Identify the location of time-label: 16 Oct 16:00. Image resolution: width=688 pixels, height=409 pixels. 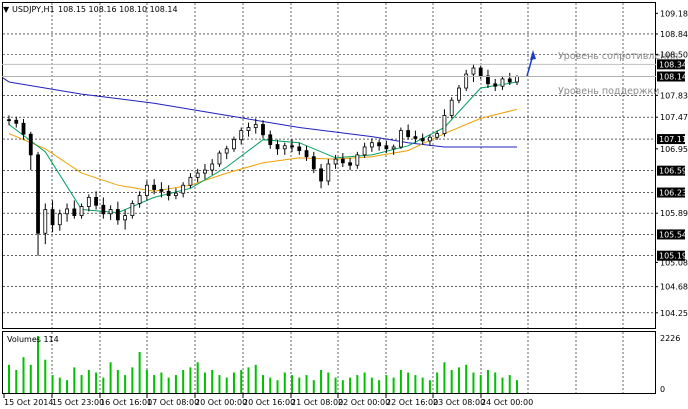
(126, 402).